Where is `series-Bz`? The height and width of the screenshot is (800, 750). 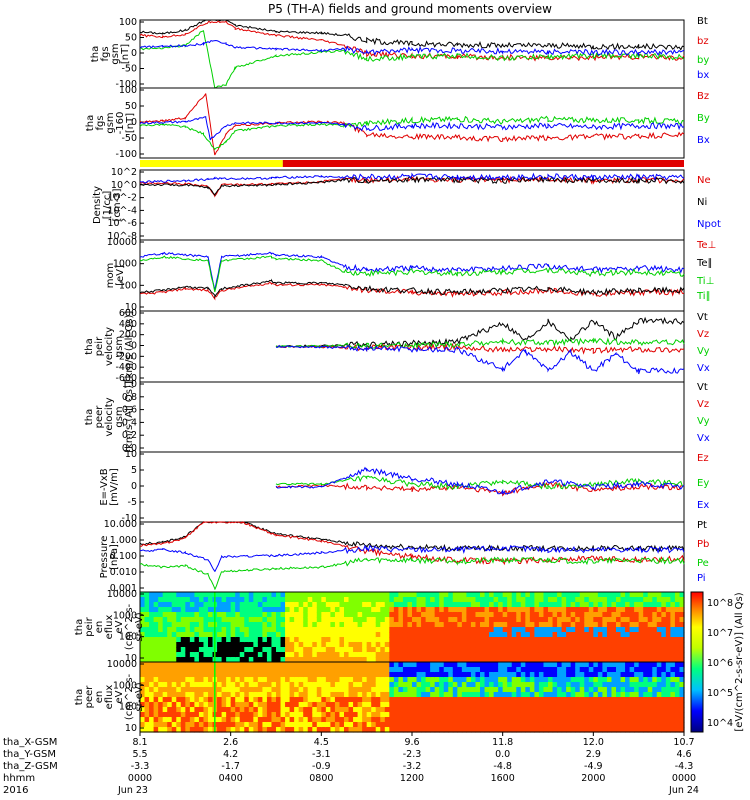
series-Bz is located at coordinates (412, 124).